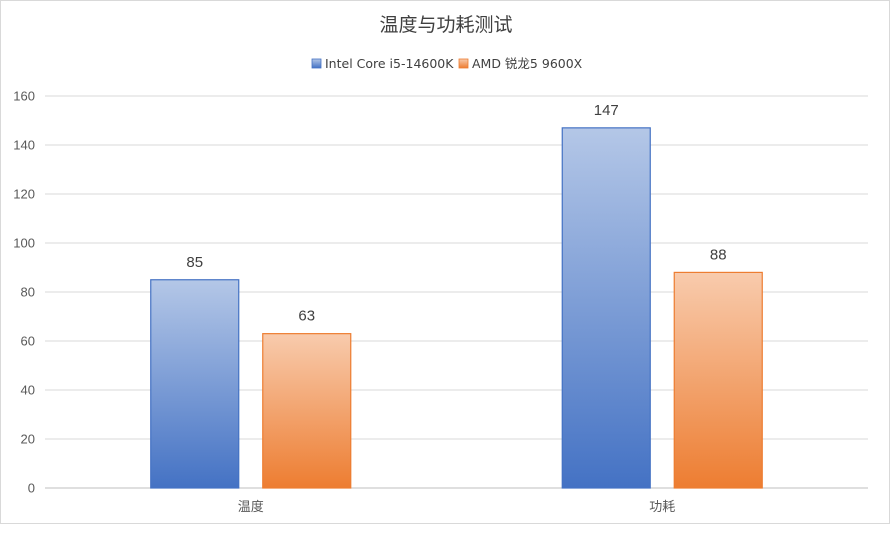 Image resolution: width=890 pixels, height=536 pixels. Describe the element at coordinates (457, 507) in the screenshot. I see `x-axis-categories: 温度 功耗` at that location.